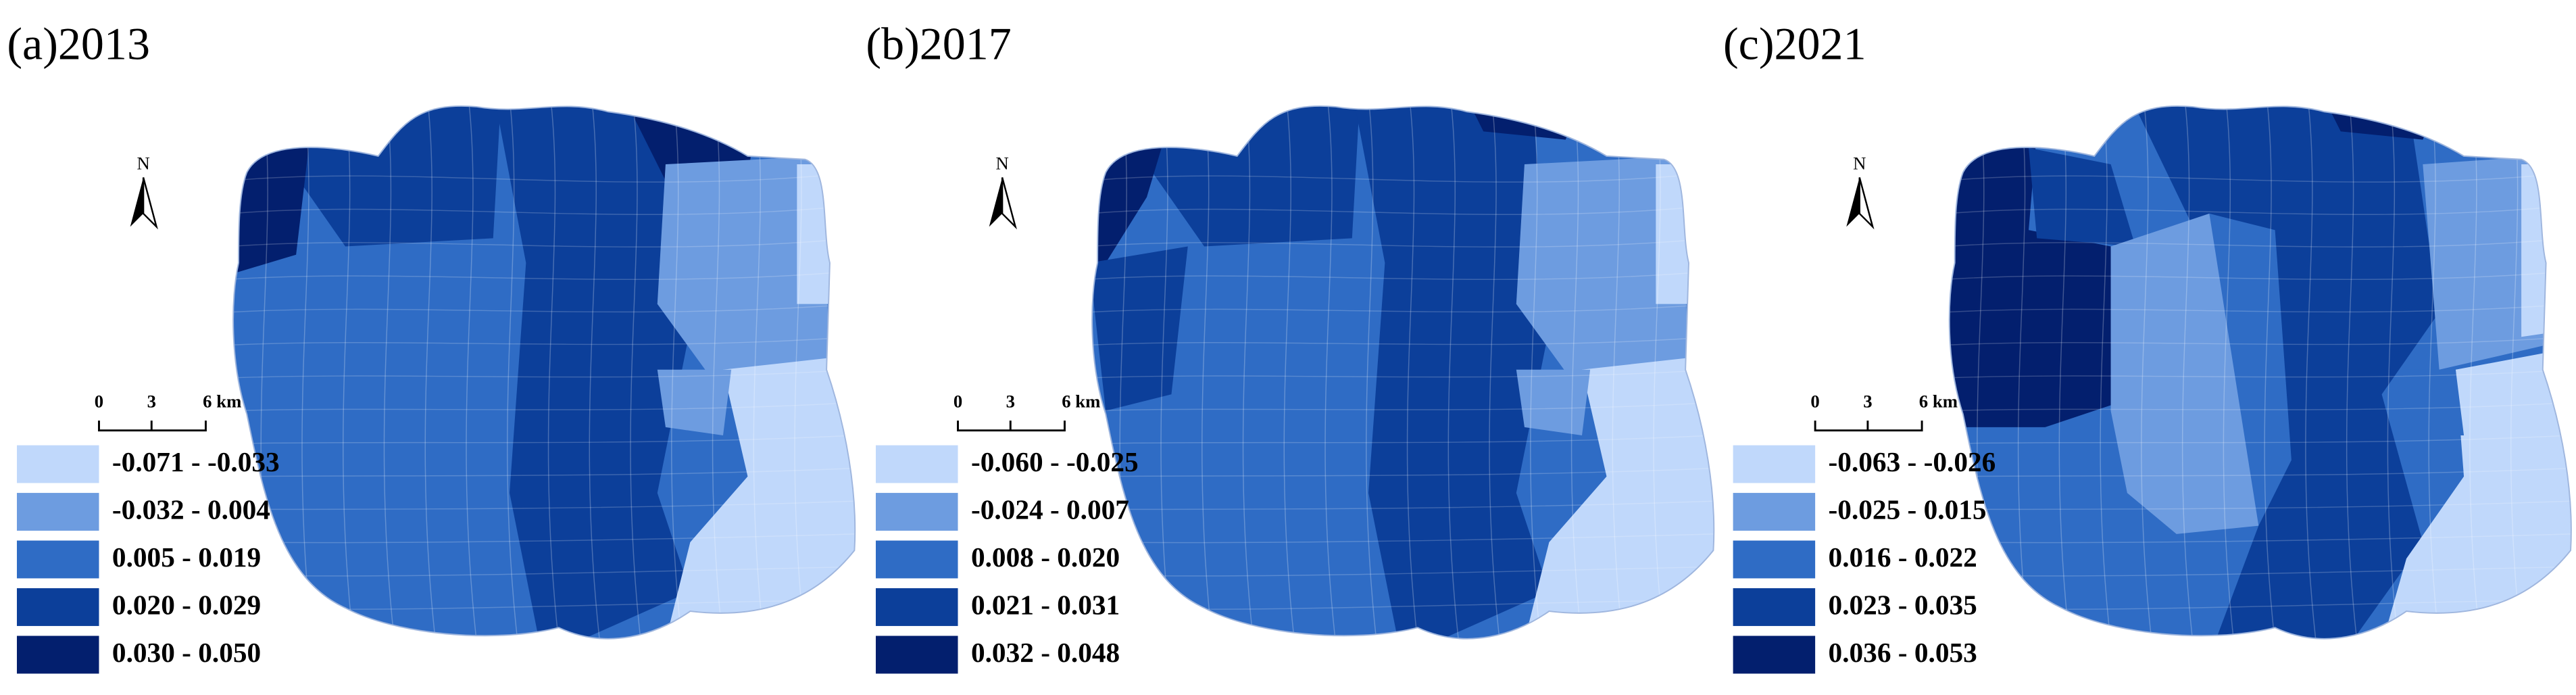  What do you see at coordinates (1081, 401) in the screenshot?
I see `scale-label: 6 km` at bounding box center [1081, 401].